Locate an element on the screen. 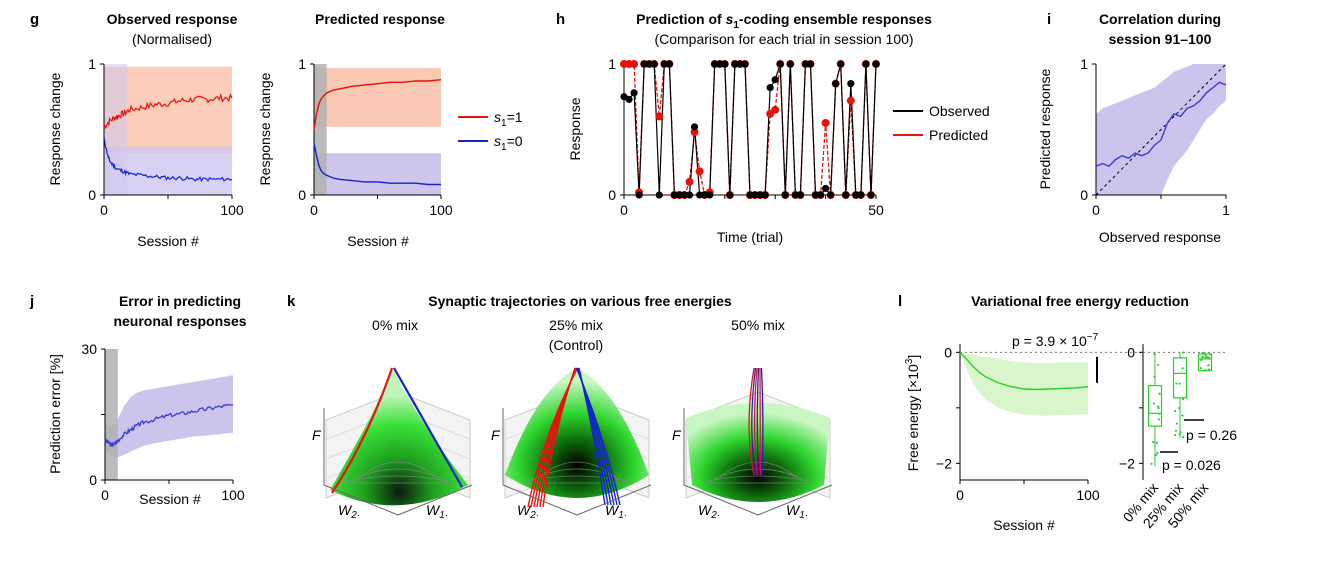 Image resolution: width=1323 pixels, height=567 pixels. s1-0-band is located at coordinates (377, 174).